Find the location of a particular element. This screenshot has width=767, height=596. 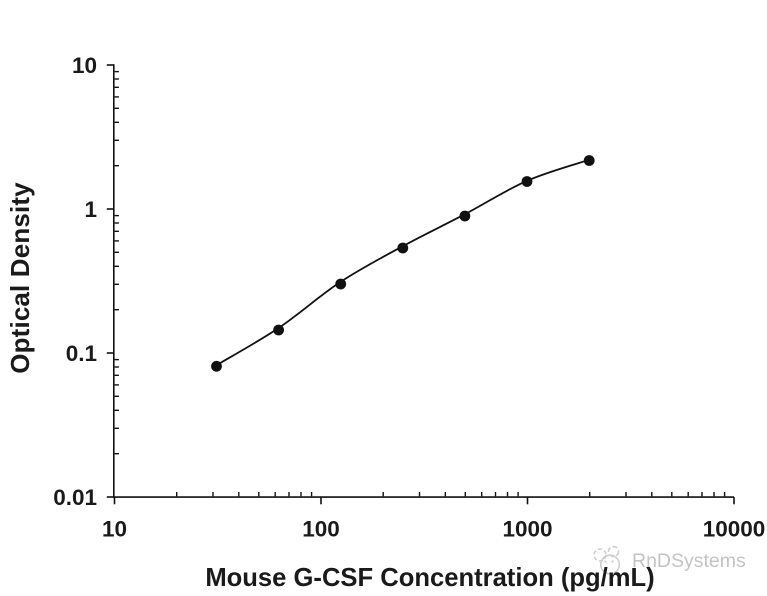

svg-text: RnDSystems is located at coordinates (689, 561).